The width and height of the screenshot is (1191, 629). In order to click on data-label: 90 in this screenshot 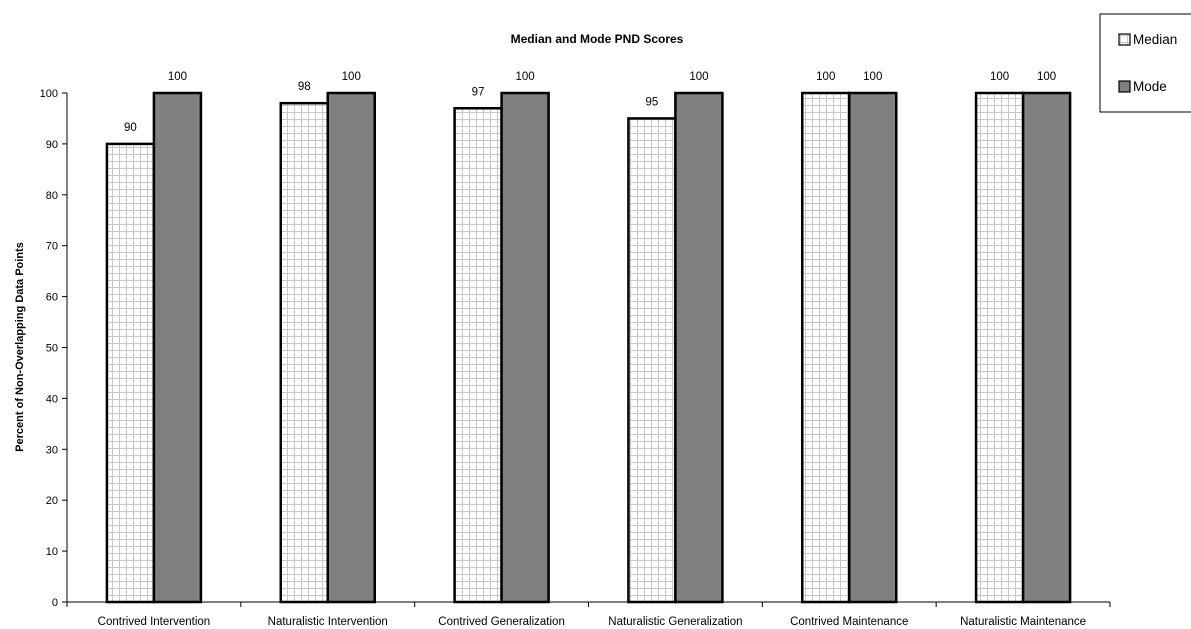, I will do `click(130, 128)`.